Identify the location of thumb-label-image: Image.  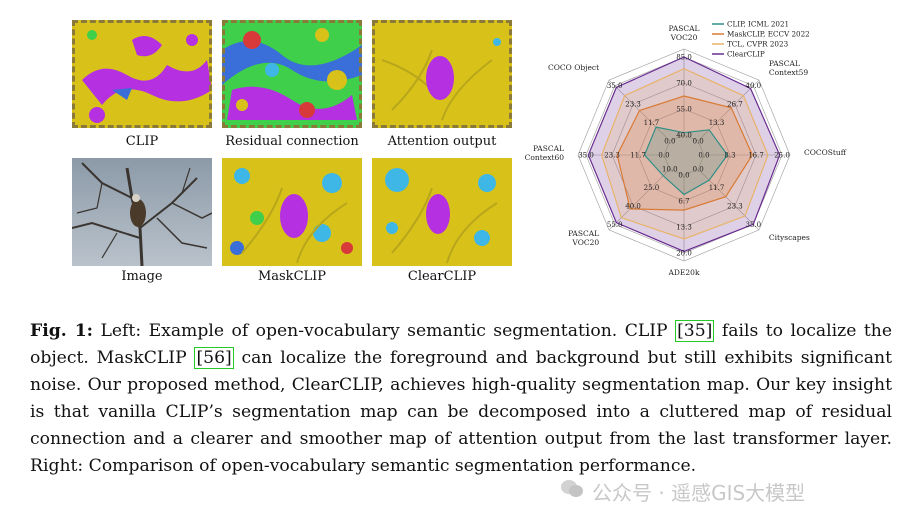
(142, 276).